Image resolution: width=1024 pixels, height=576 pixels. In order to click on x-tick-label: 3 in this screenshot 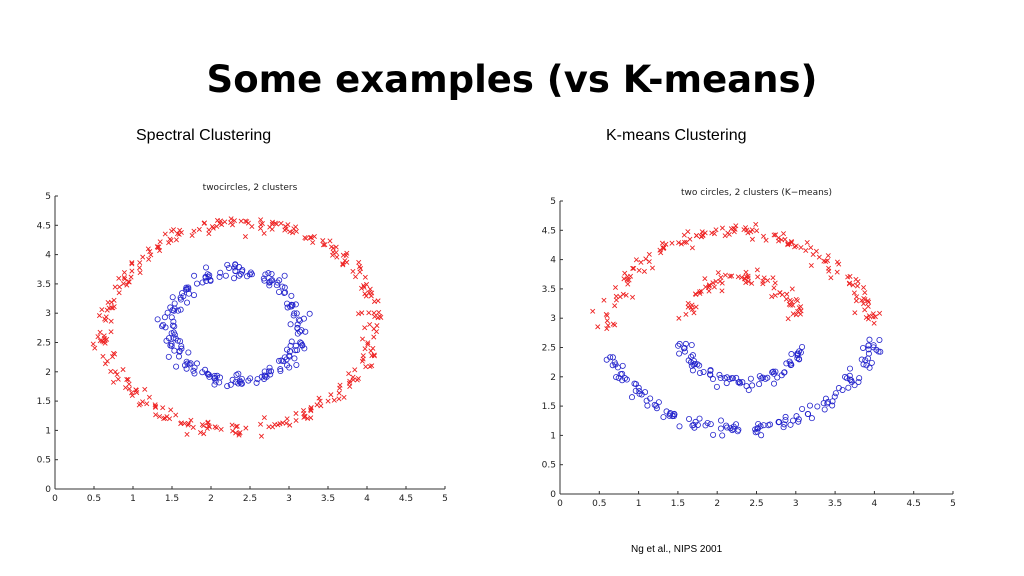, I will do `click(289, 499)`.